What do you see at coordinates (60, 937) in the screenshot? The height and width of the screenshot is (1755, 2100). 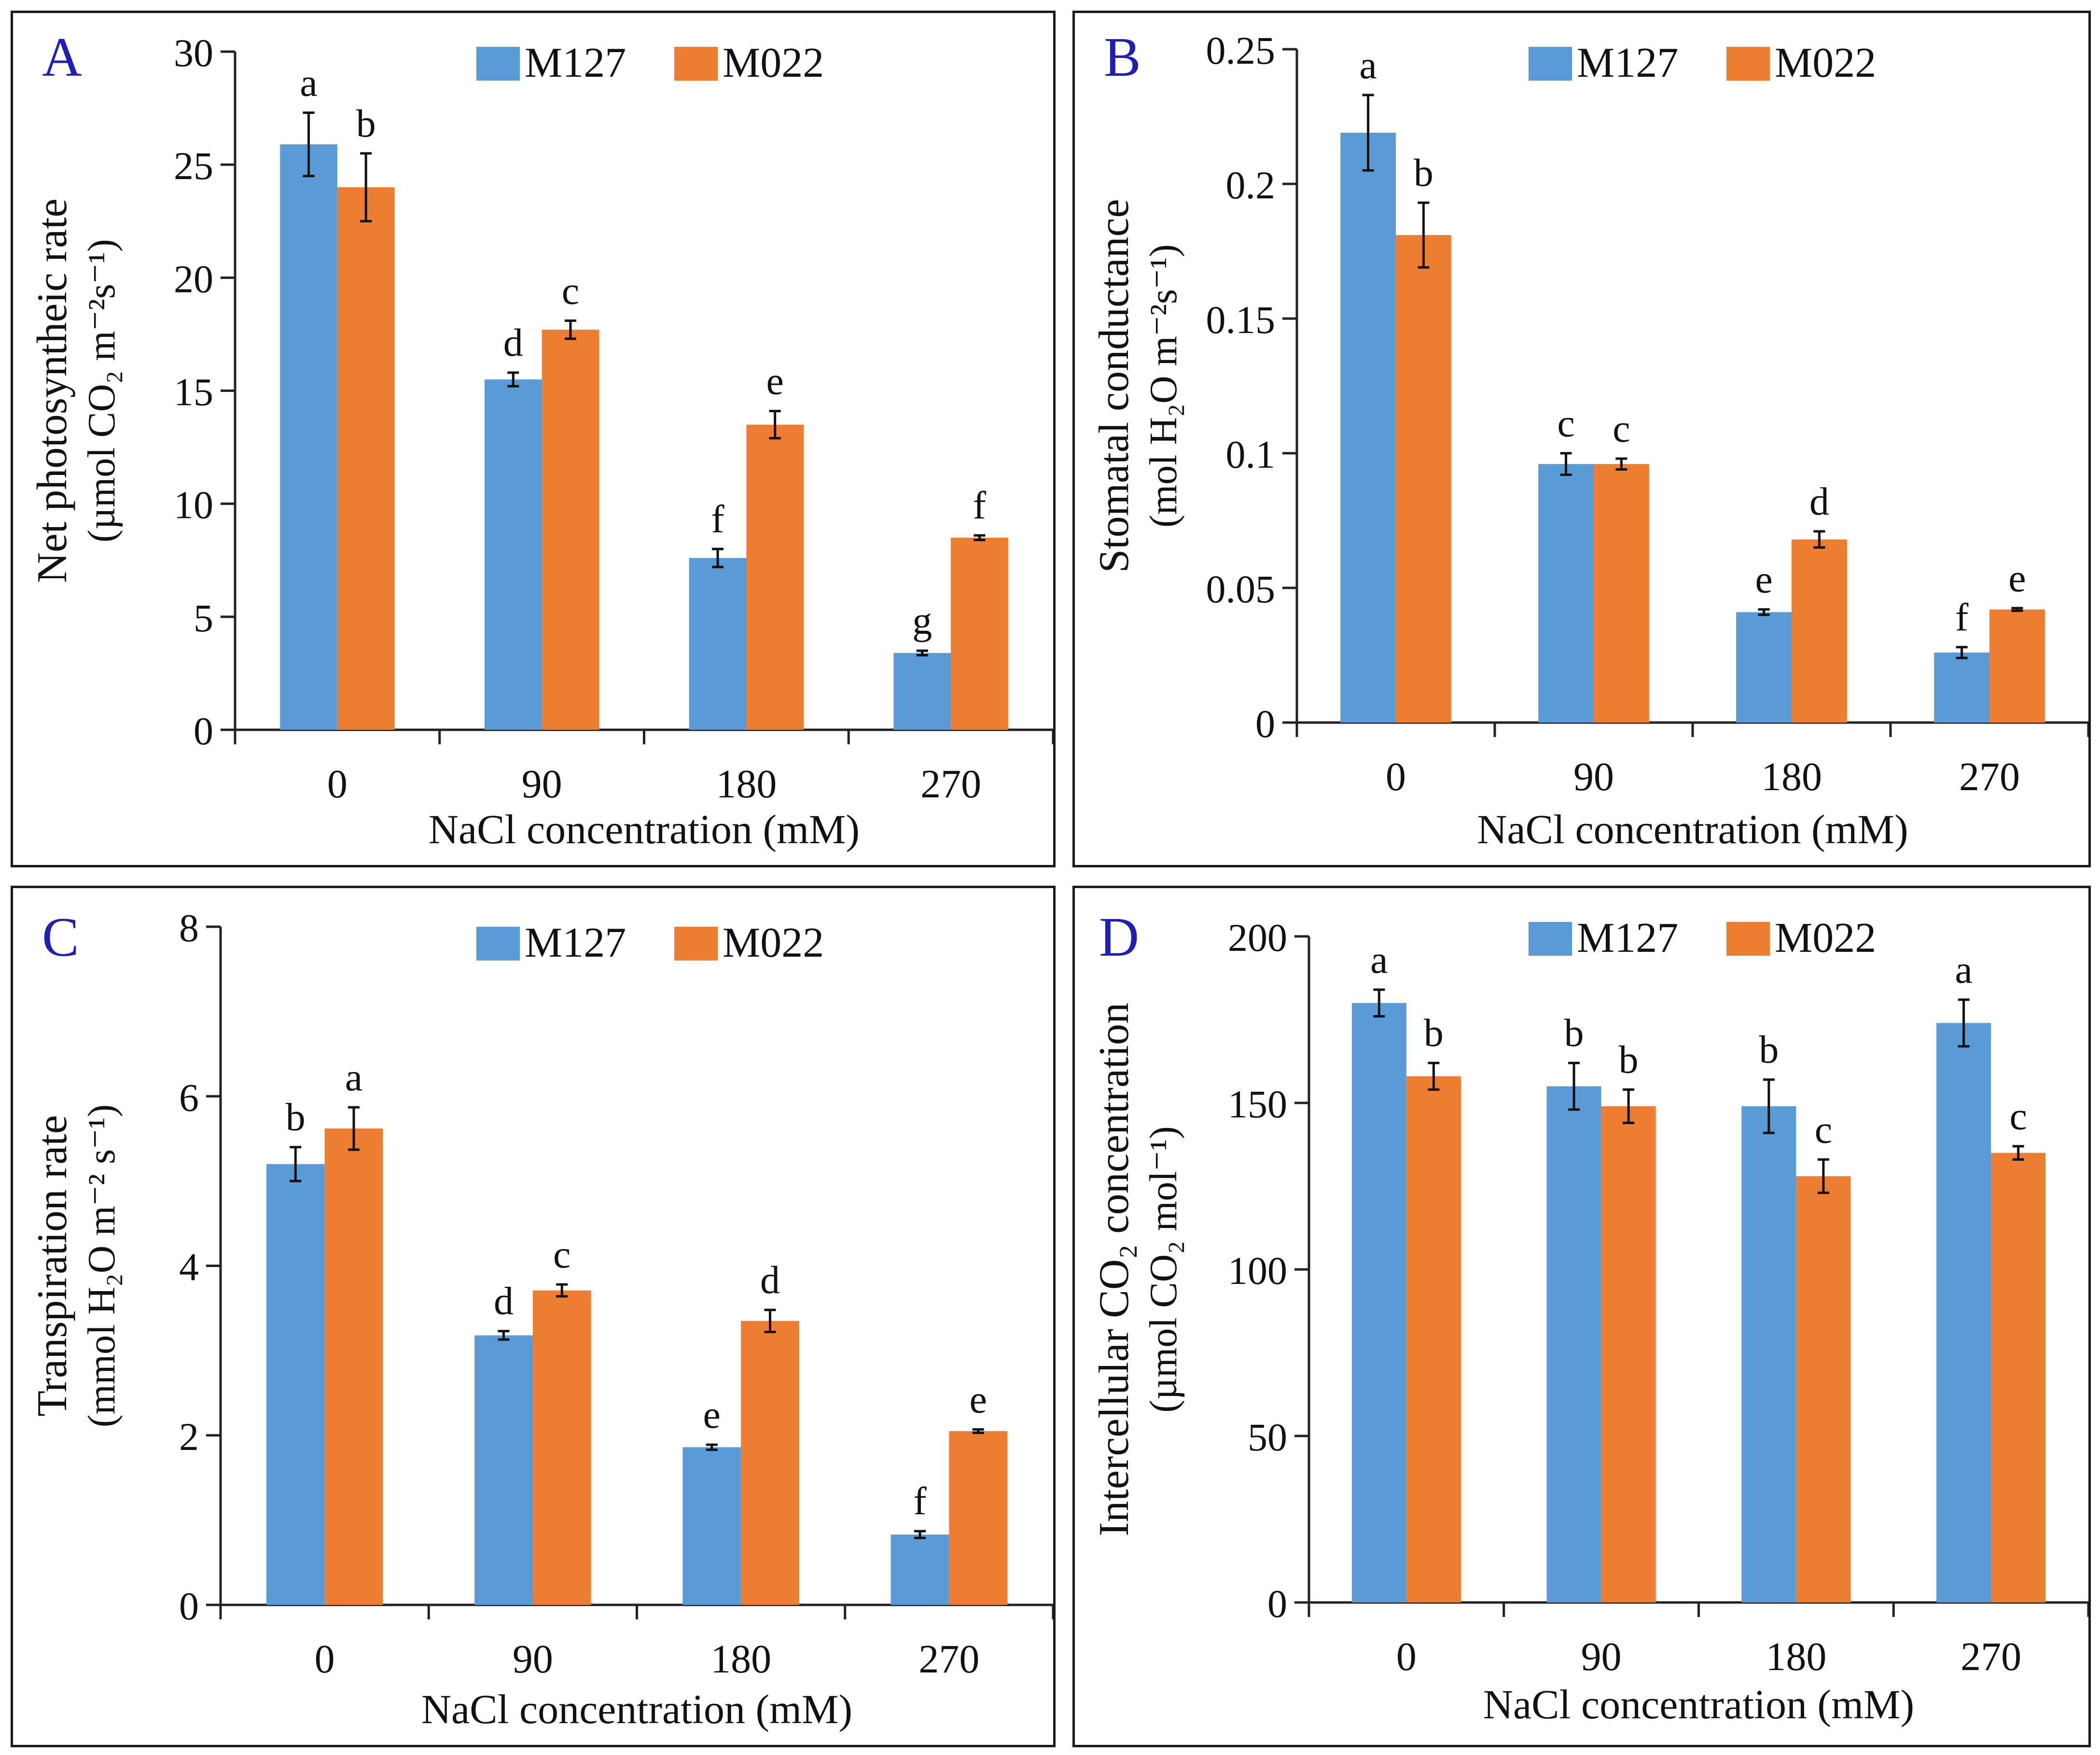 I see `panel-letter: C` at bounding box center [60, 937].